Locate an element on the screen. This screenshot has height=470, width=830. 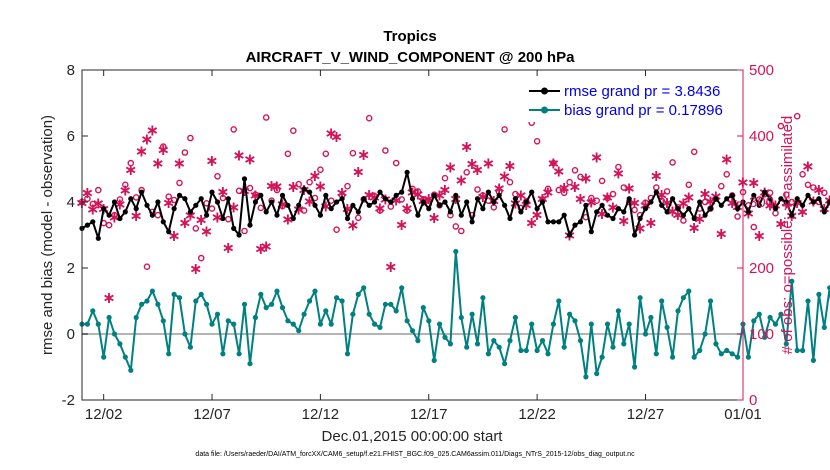
x-axis-label: Dec.01,2015 00:00:00 start is located at coordinates (413, 436).